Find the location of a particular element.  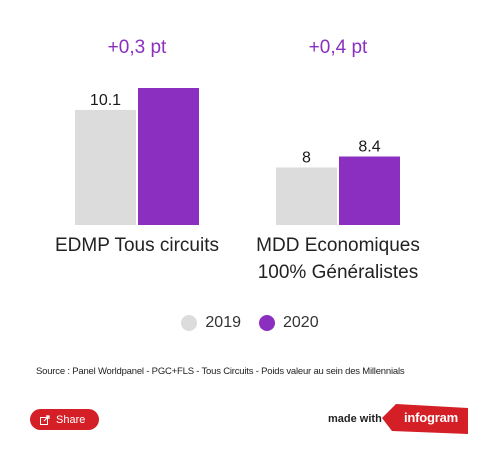

category-label-1: EDMP Tous circuits is located at coordinates (137, 245).